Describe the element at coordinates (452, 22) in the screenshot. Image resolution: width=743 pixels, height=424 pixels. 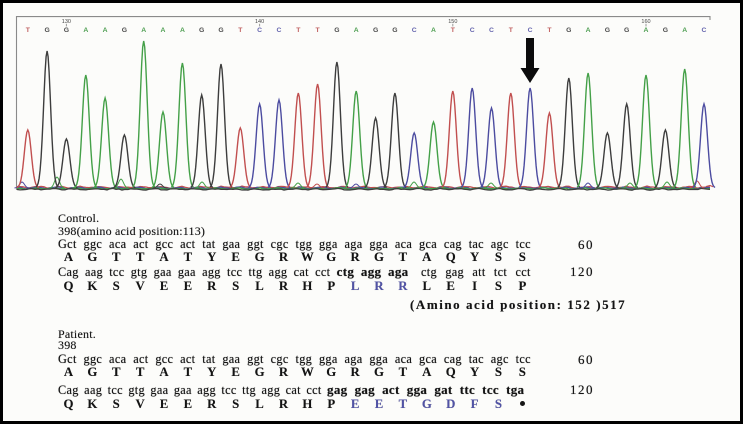
I see `svg-text: 150` at that location.